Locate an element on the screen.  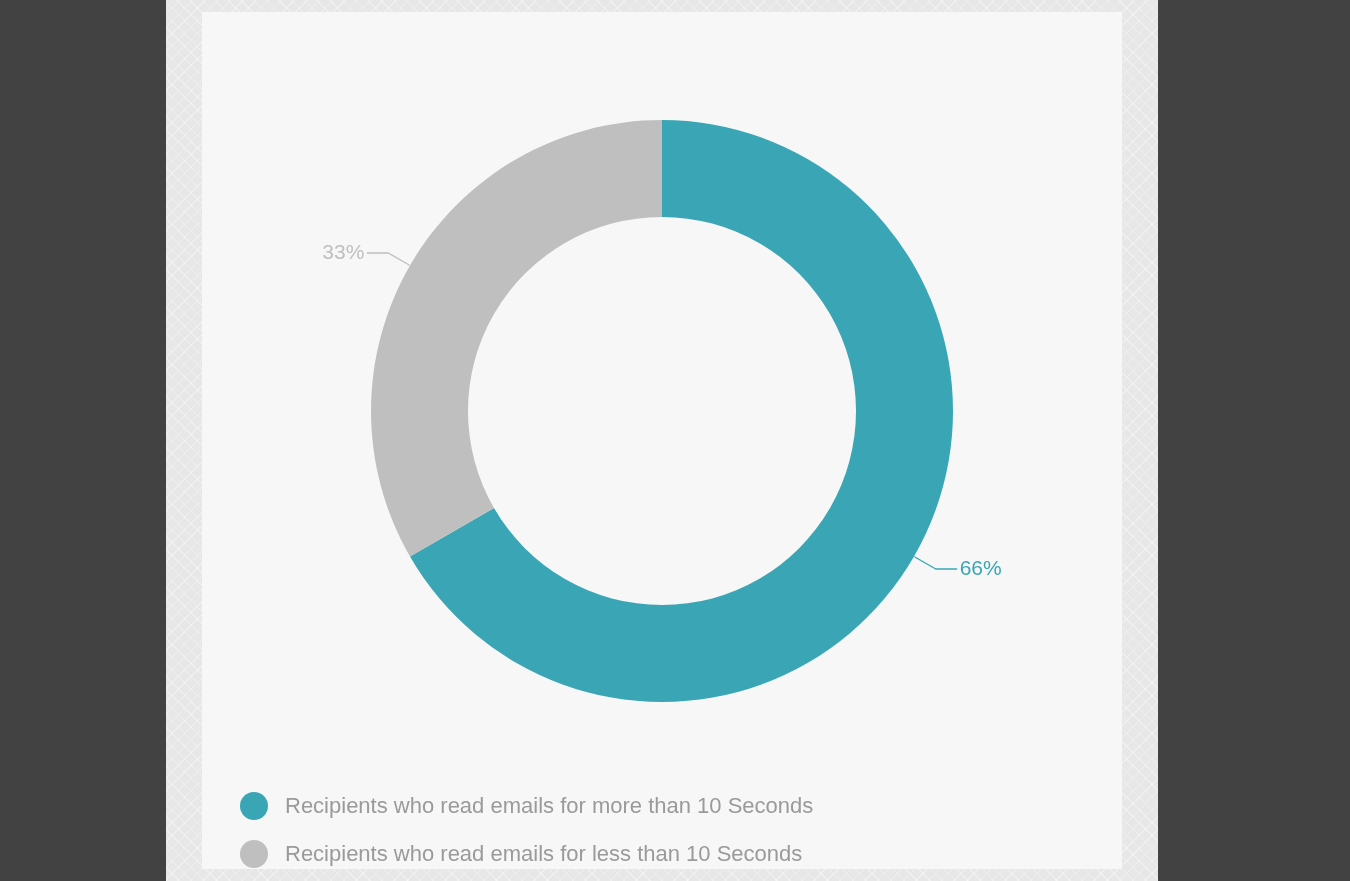
data-label: 33% is located at coordinates (343, 251).